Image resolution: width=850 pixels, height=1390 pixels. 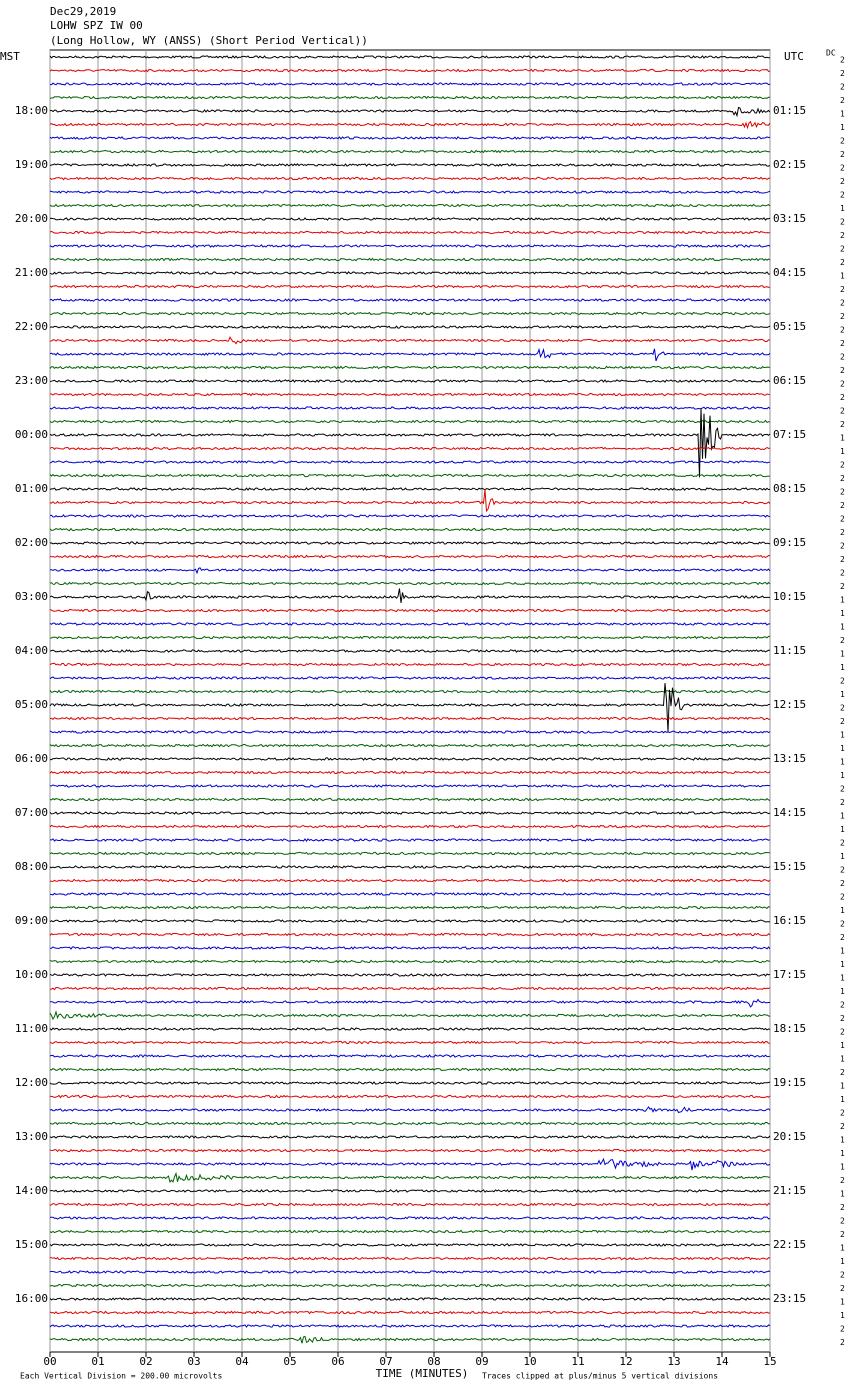 What do you see at coordinates (96, 25) in the screenshot?
I see `station: LOHW SPZ IW 00` at bounding box center [96, 25].